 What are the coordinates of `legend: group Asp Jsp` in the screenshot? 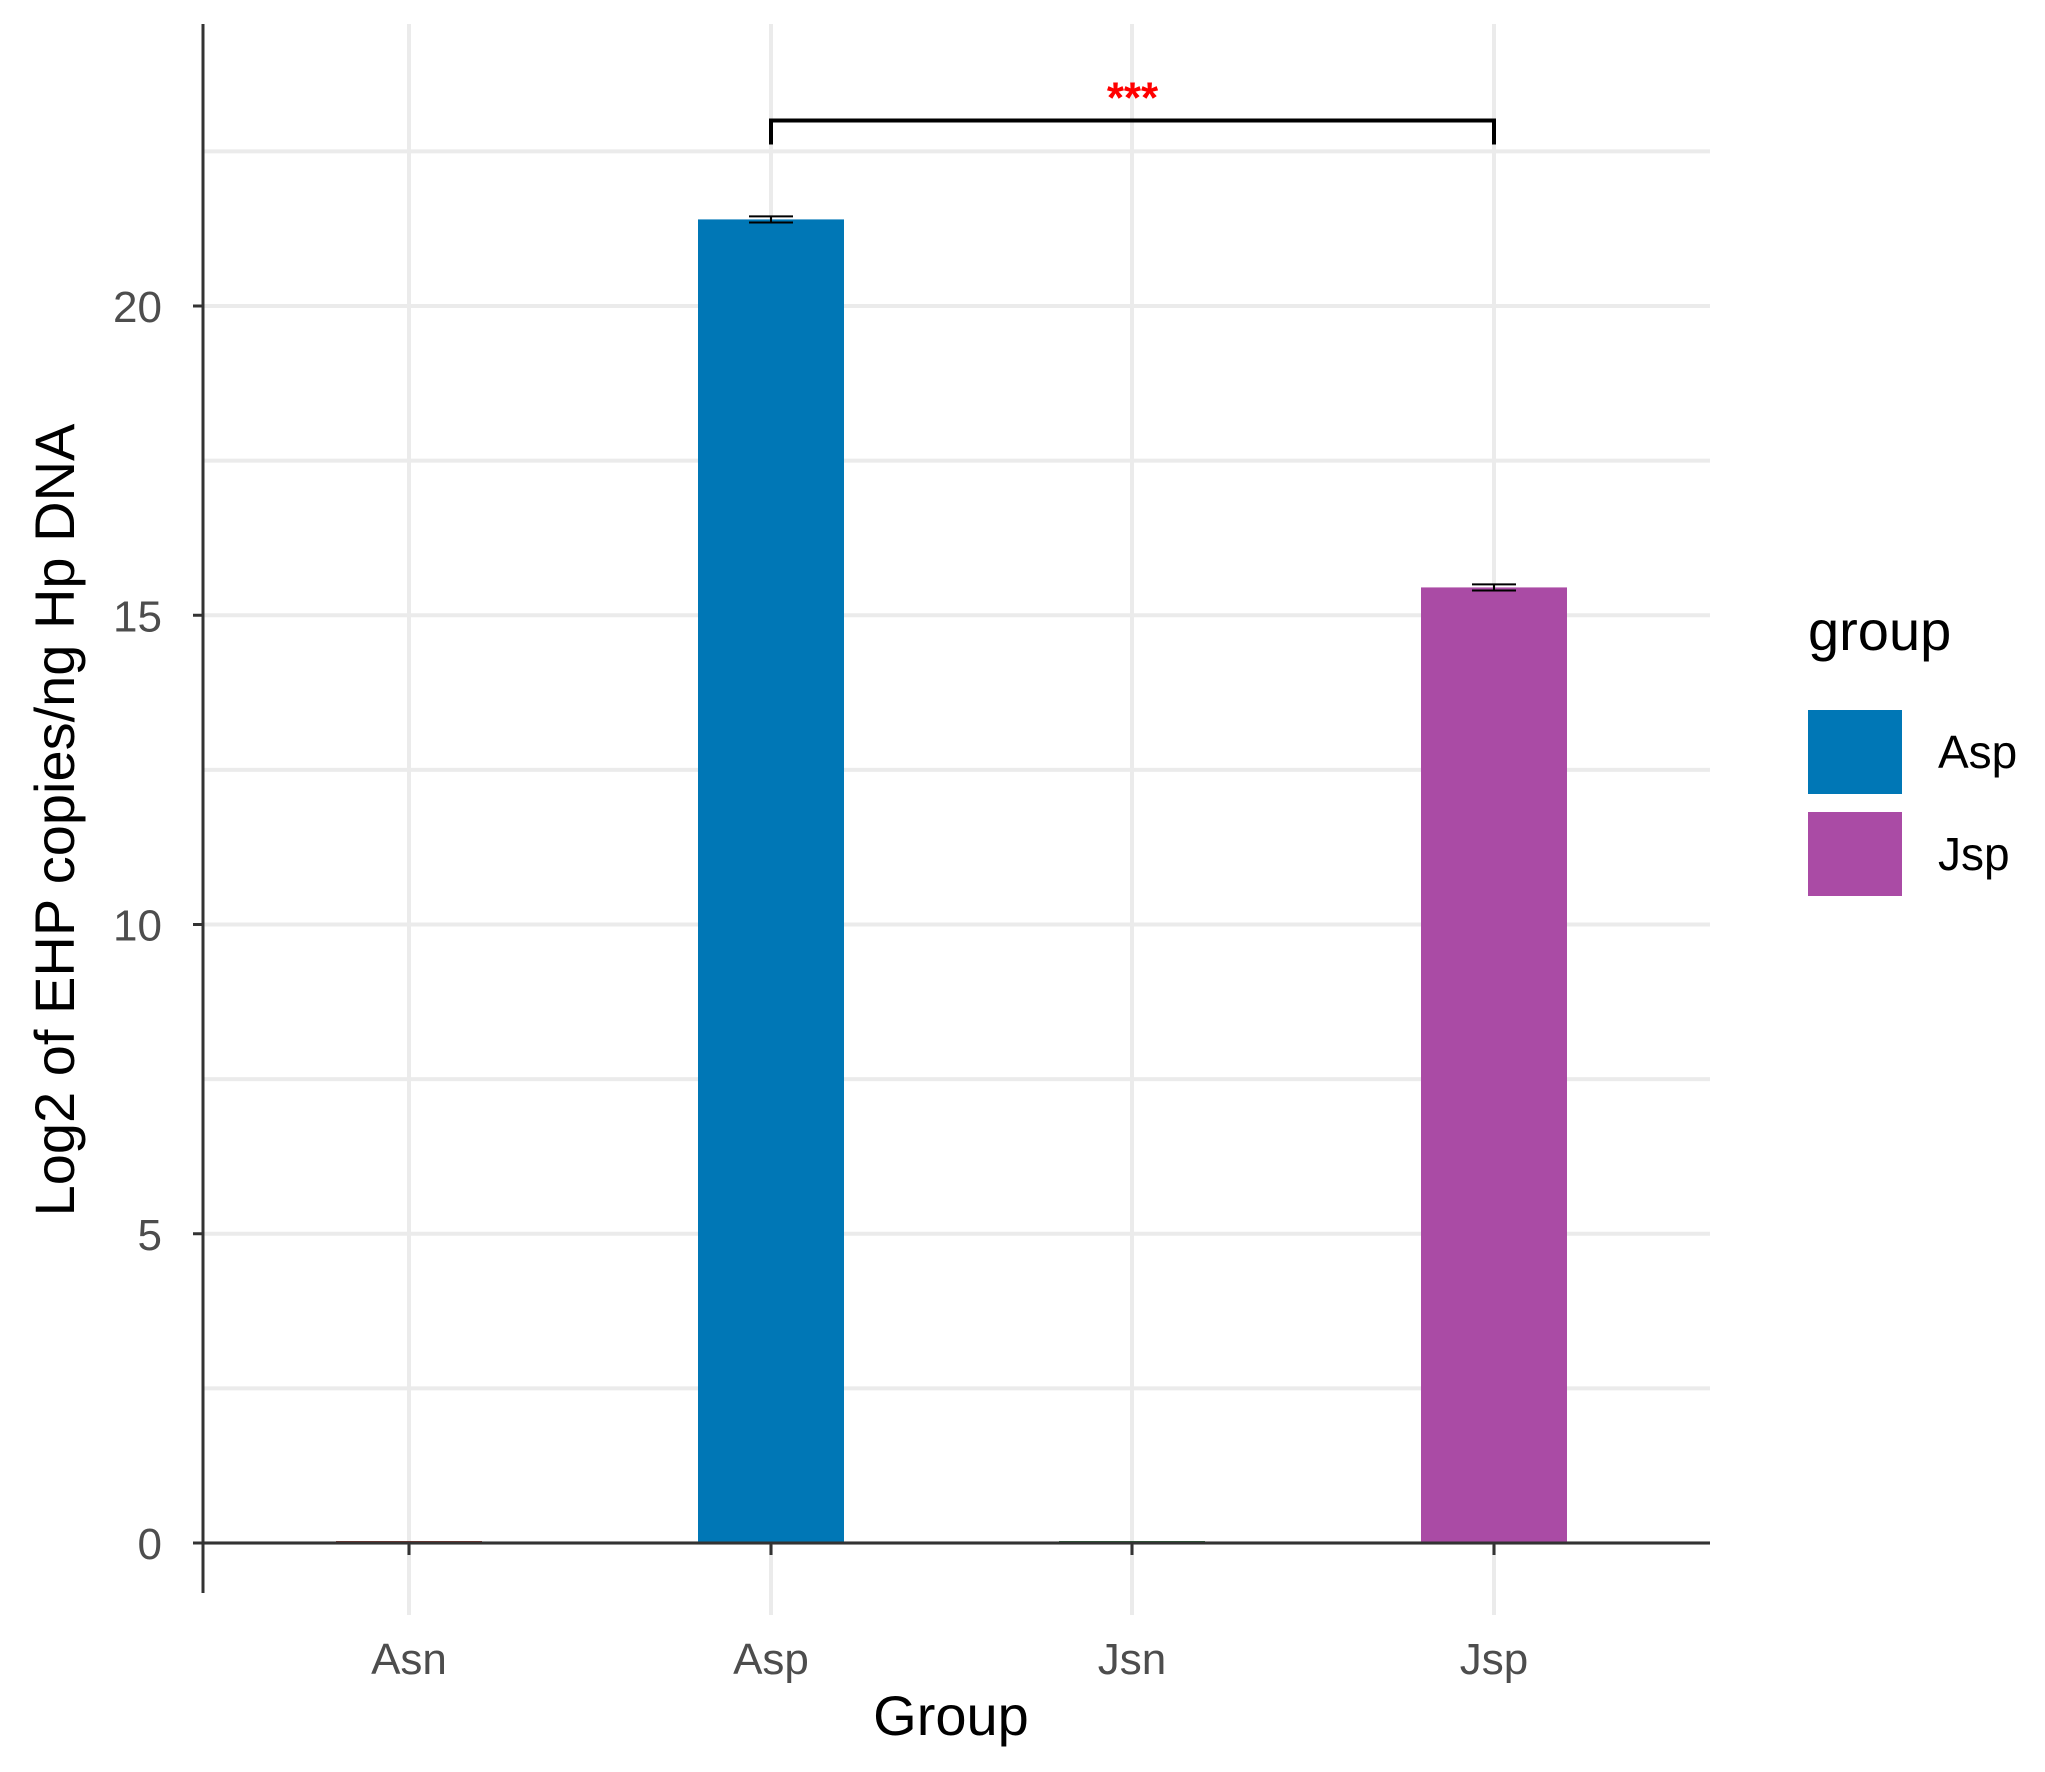 It's located at (1912, 751).